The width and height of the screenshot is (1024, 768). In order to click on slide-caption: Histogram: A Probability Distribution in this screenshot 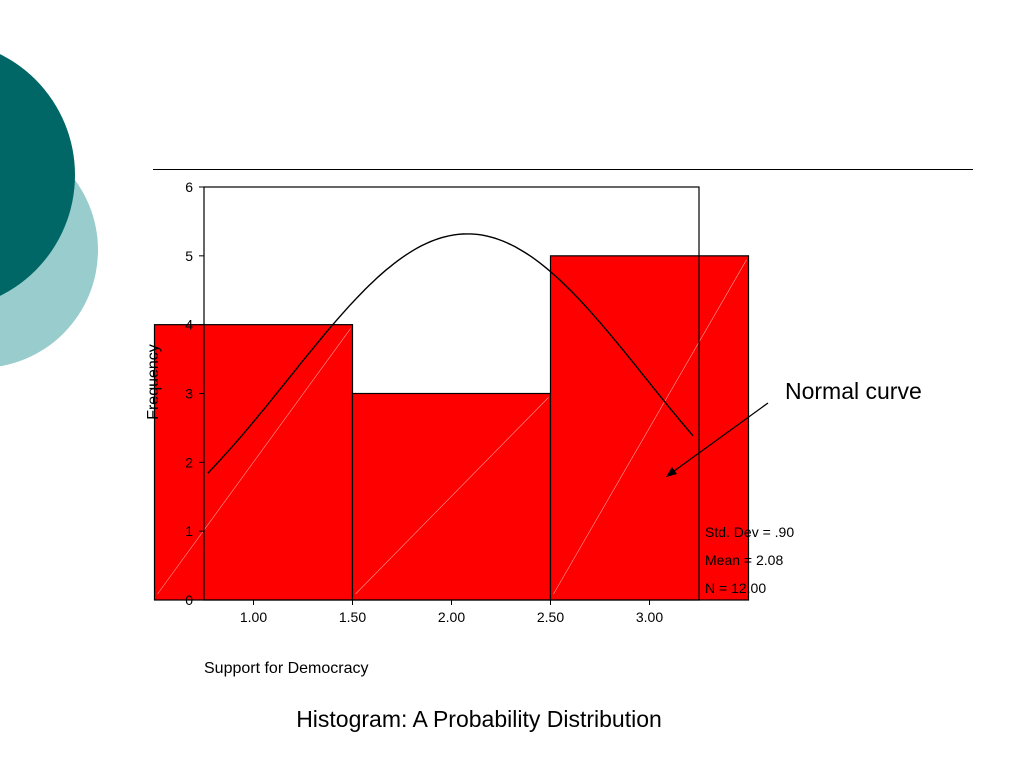, I will do `click(479, 719)`.